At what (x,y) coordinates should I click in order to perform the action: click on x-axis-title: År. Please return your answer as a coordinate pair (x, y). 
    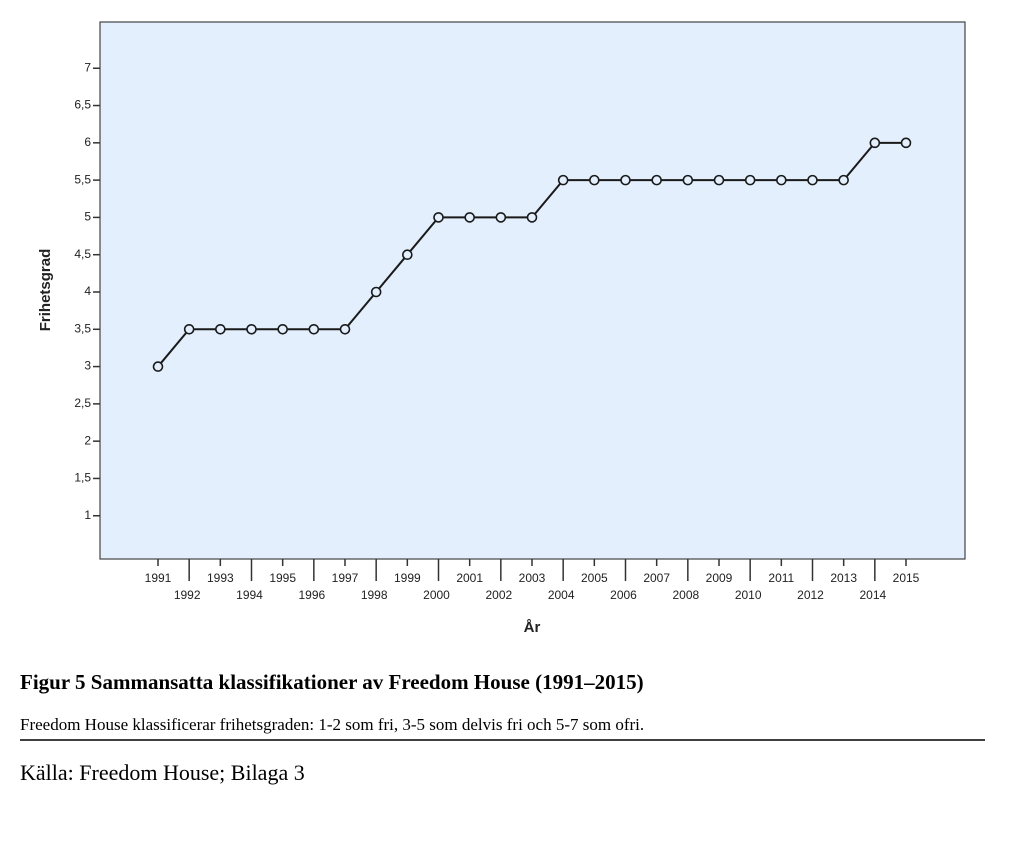
    Looking at the image, I should click on (532, 627).